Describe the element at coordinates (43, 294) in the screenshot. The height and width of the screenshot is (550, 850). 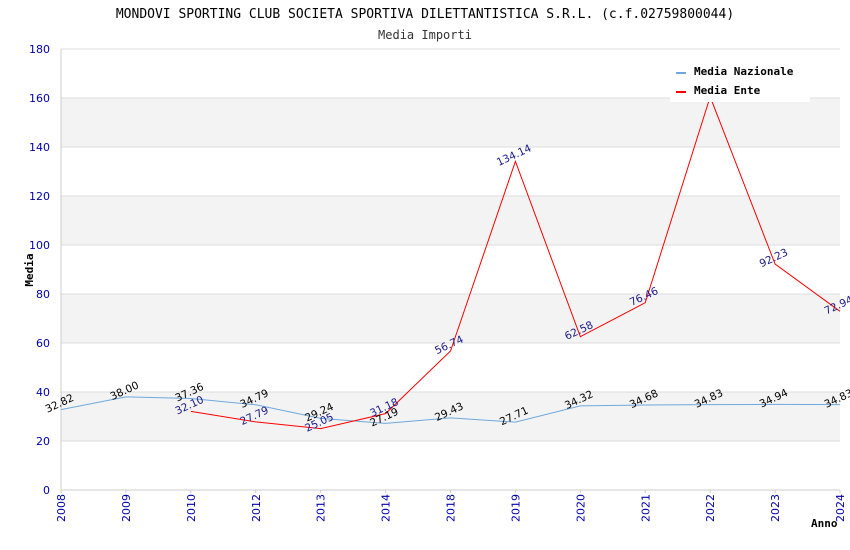
I see `y-tick-label: 80` at that location.